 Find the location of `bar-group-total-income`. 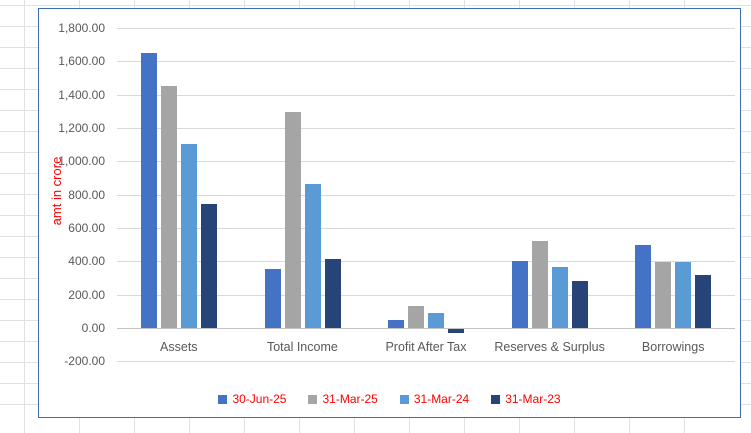

bar-group-total-income is located at coordinates (303, 194).